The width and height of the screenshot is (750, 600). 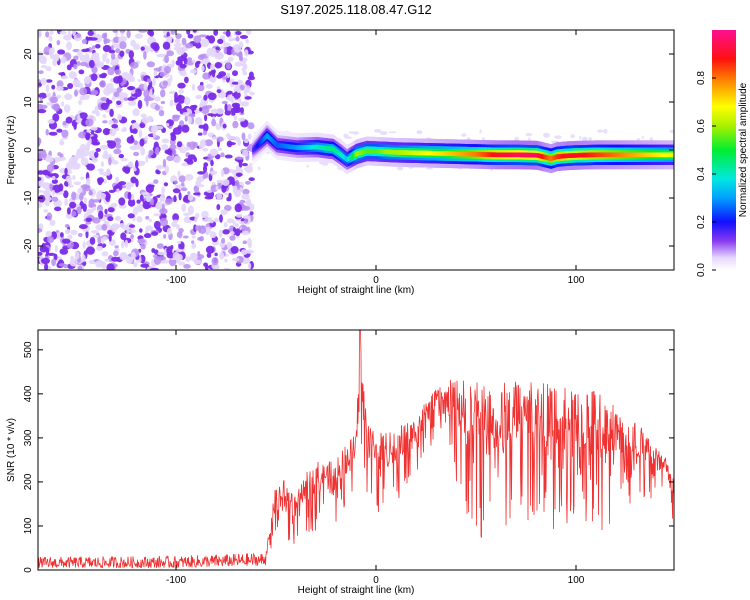 I want to click on colorbar-tick-label: 0.4, so click(x=701, y=174).